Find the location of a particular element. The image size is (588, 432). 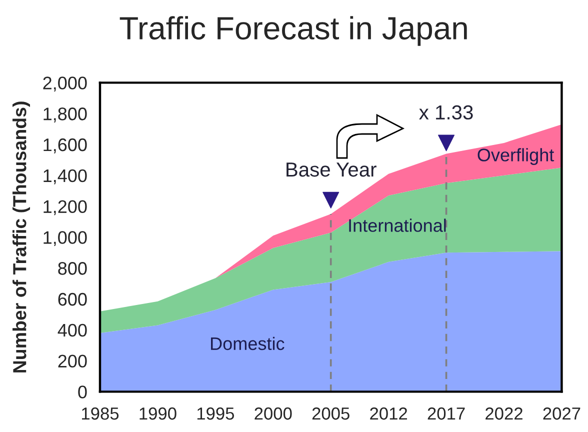

y-tick-label: 1,000 is located at coordinates (65, 238).